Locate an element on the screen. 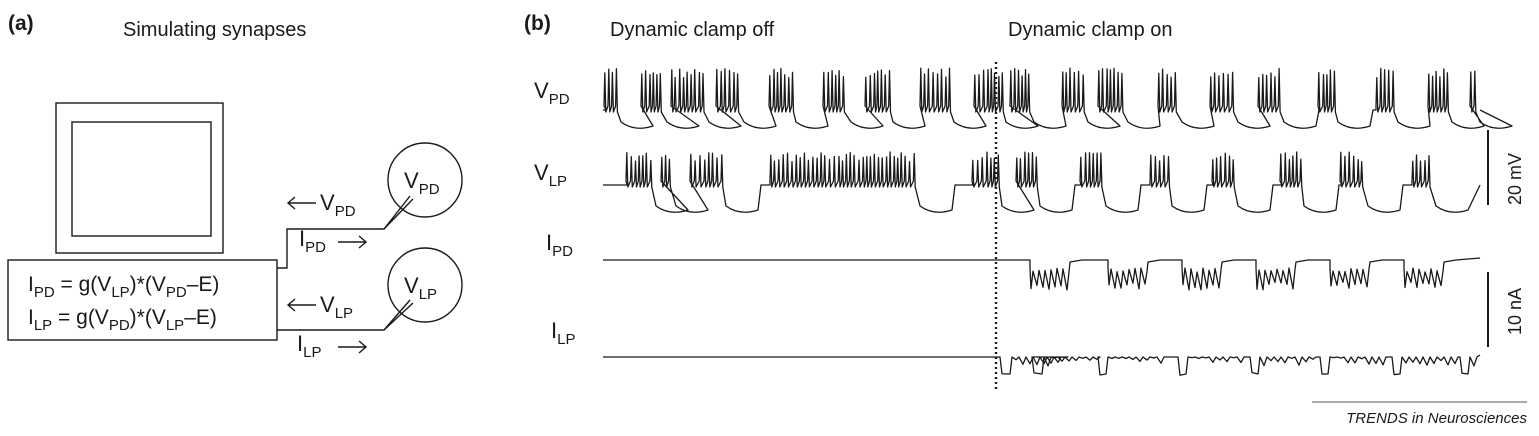 Image resolution: width=1539 pixels, height=436 pixels. trace-label-ipd: IPD is located at coordinates (559, 245).